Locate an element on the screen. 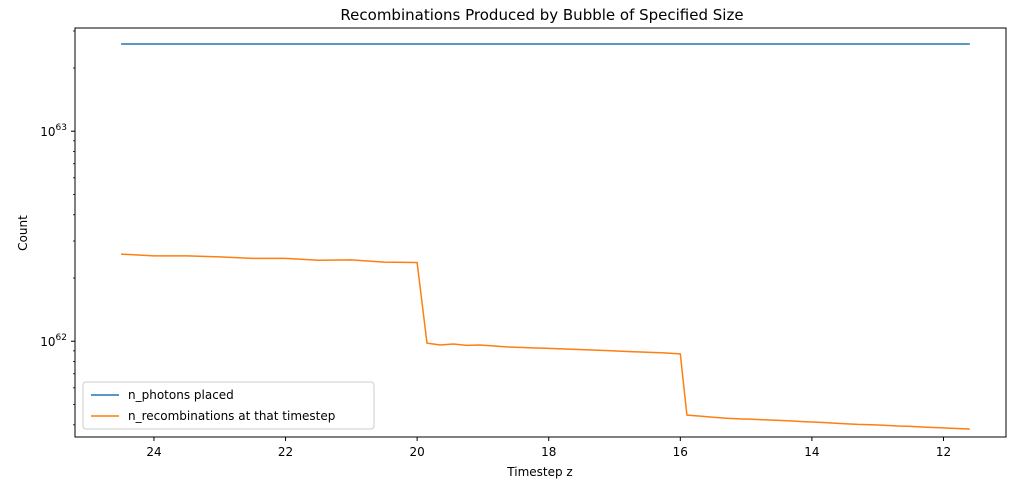 The height and width of the screenshot is (487, 1013). y-tick-label: 1063 is located at coordinates (53, 131).